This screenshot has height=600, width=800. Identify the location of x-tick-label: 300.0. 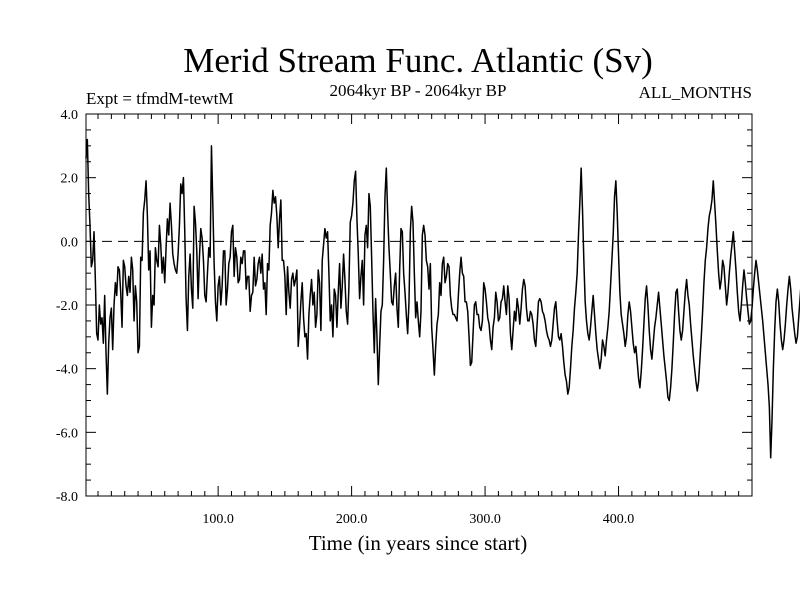
(485, 519).